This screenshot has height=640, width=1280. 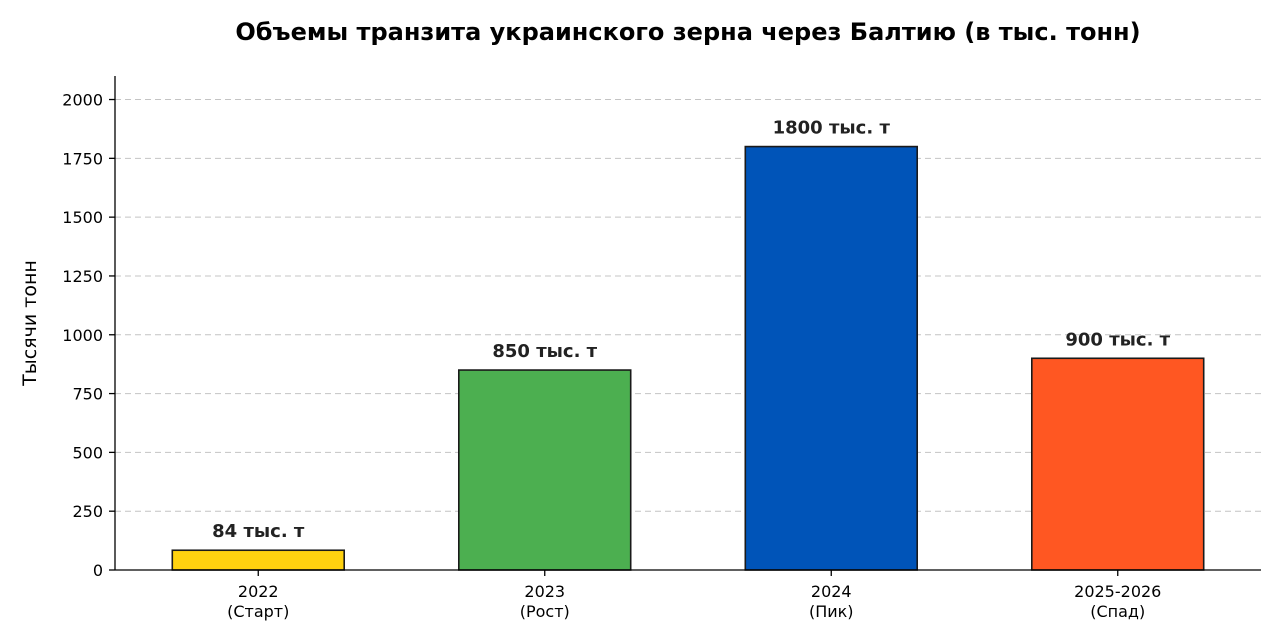 I want to click on x-tick-label-phase: (Спад), so click(x=1117, y=611).